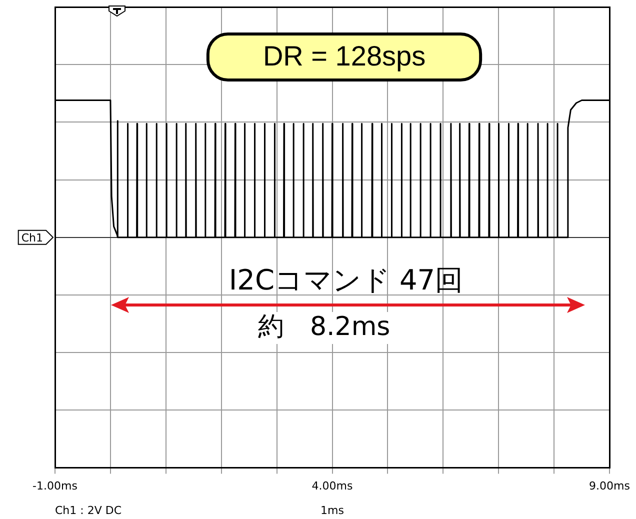  Describe the element at coordinates (88, 510) in the screenshot. I see `text: Ch1 : 2V DC` at that location.